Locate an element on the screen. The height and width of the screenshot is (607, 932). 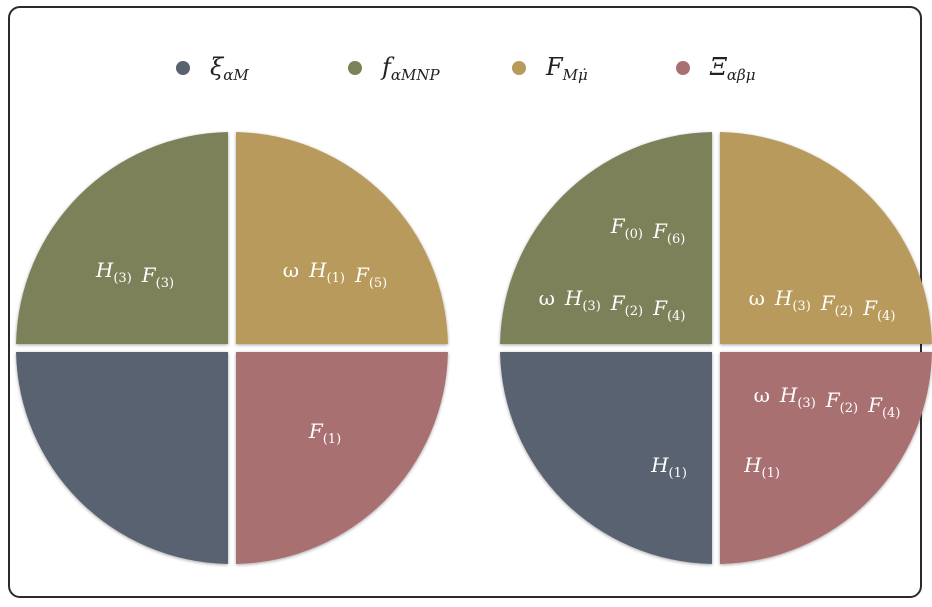
legend-item-f: fαMNP is located at coordinates (394, 68).